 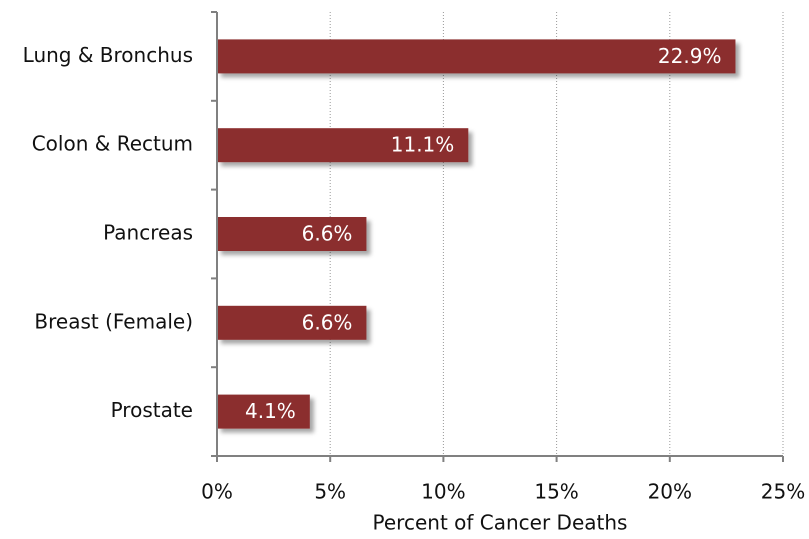 I want to click on x-tick-label: 15%, so click(x=556, y=492).